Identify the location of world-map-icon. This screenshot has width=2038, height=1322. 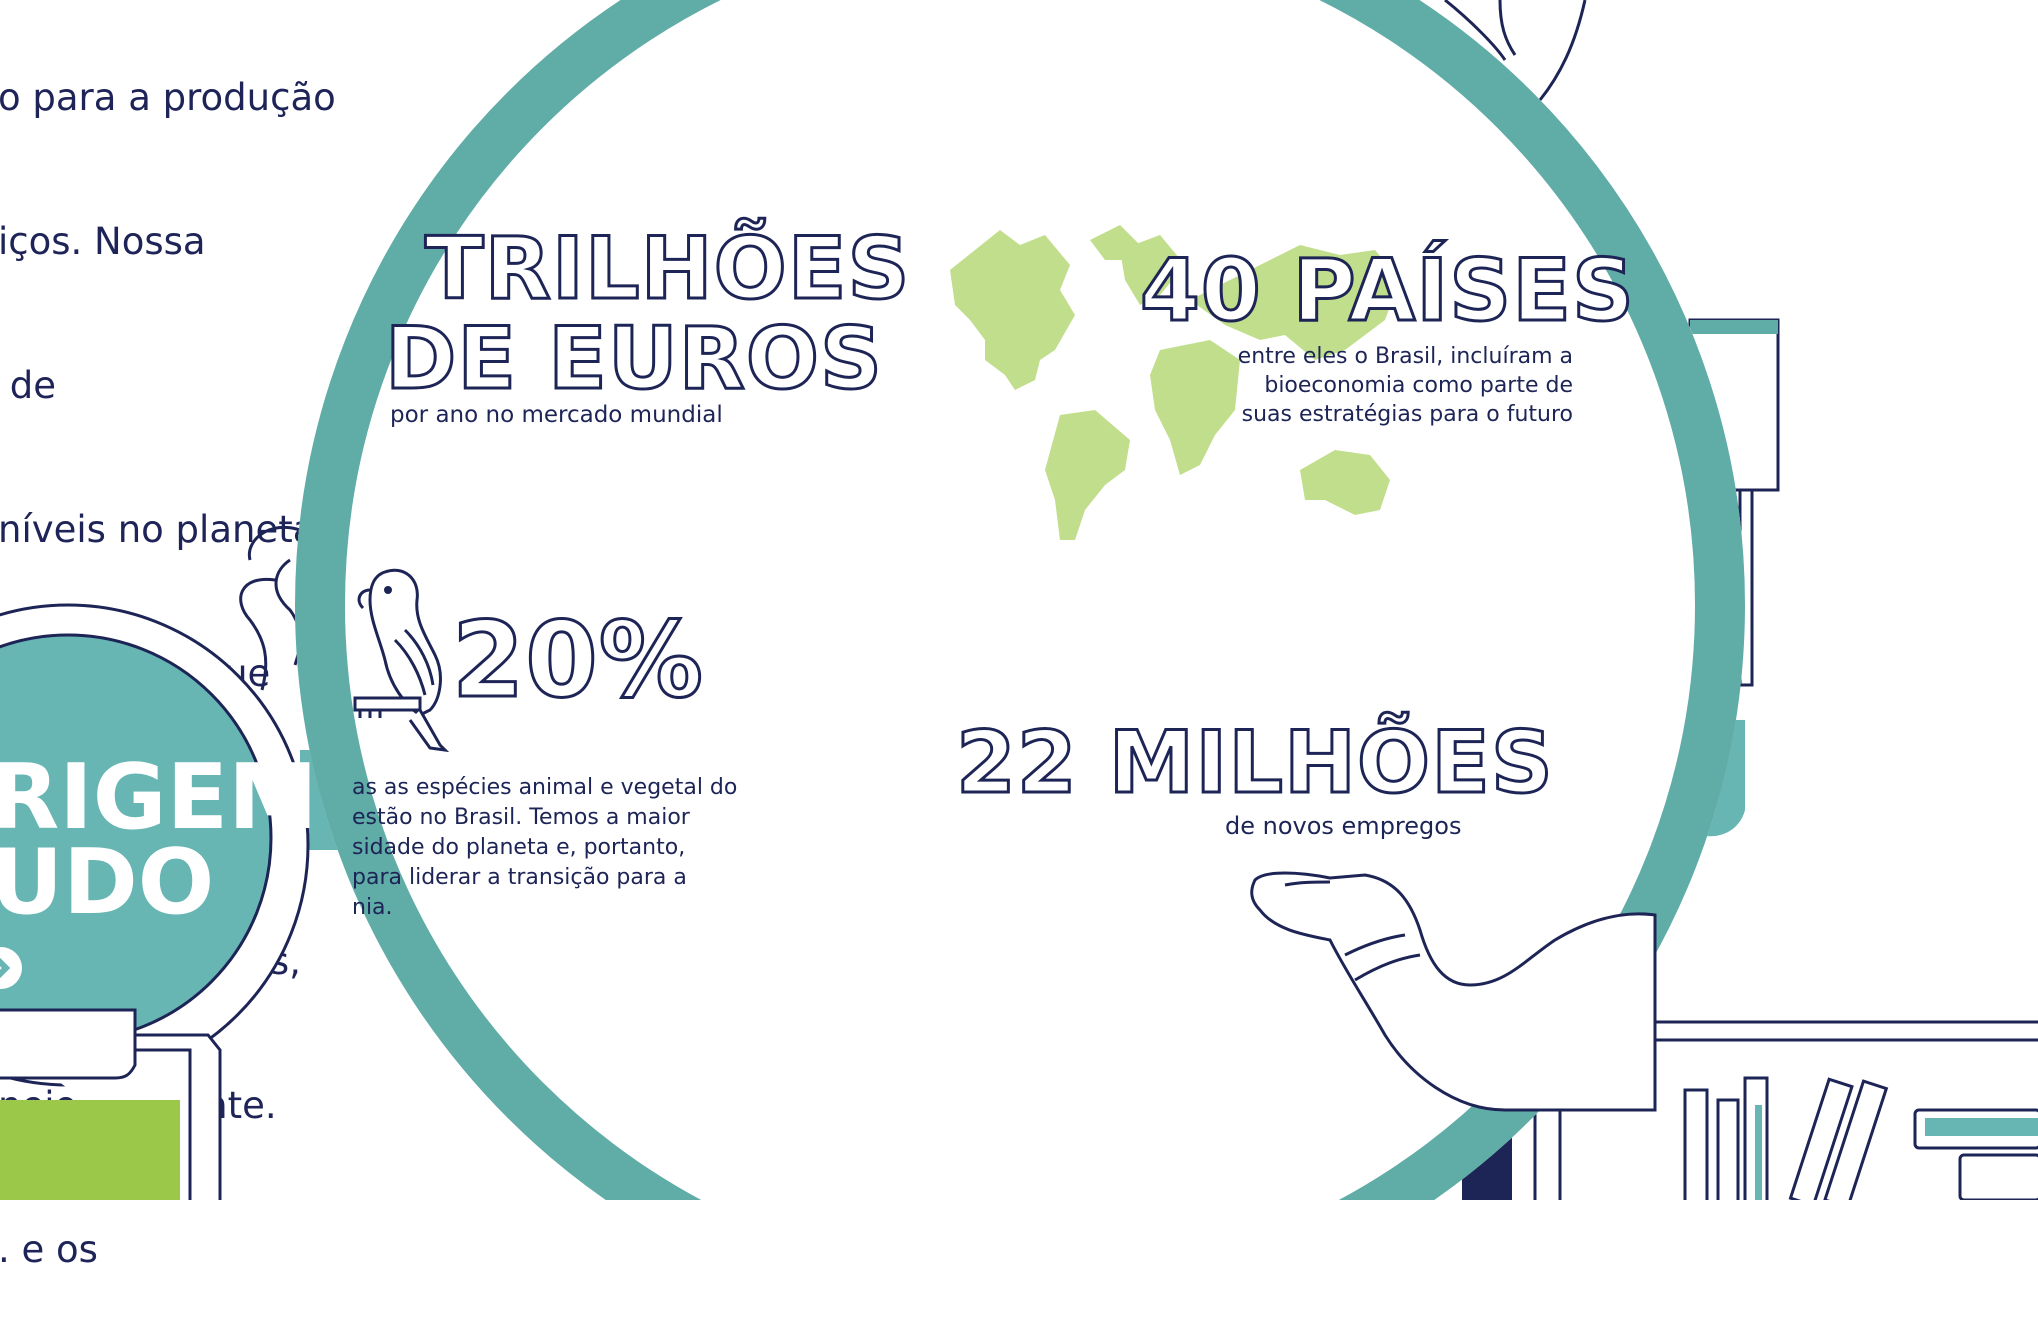
(1175, 382).